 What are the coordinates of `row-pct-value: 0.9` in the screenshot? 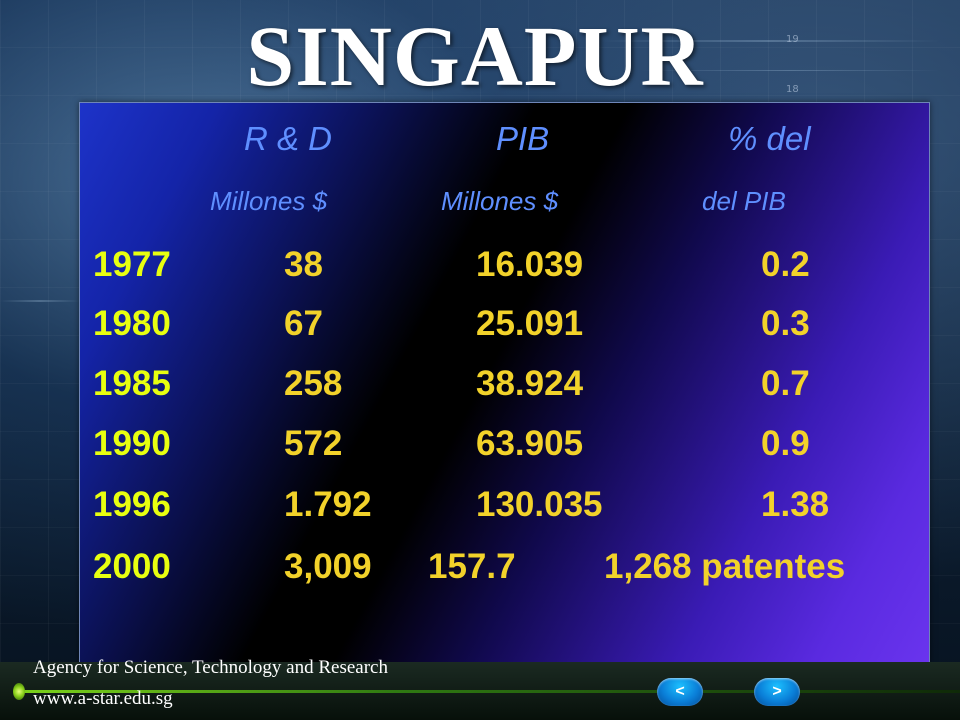 It's located at (785, 443).